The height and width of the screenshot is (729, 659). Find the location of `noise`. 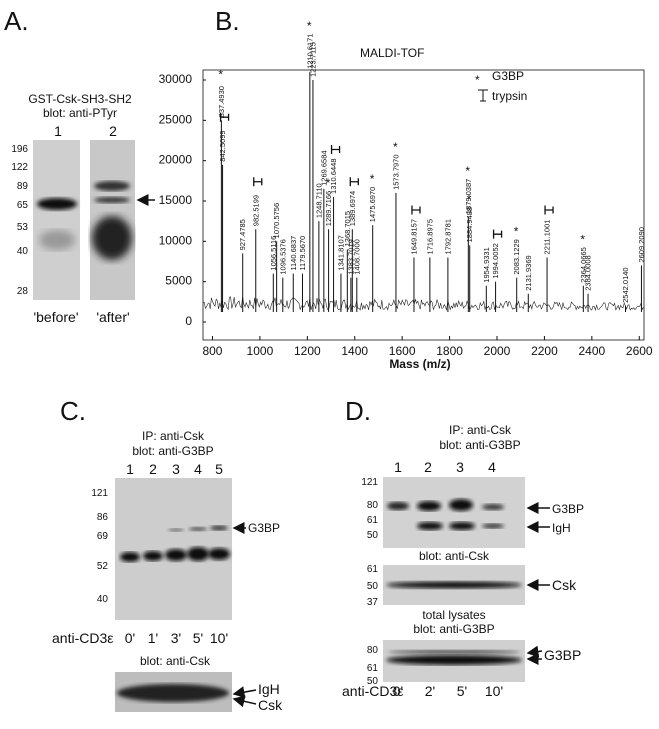

noise is located at coordinates (423, 304).